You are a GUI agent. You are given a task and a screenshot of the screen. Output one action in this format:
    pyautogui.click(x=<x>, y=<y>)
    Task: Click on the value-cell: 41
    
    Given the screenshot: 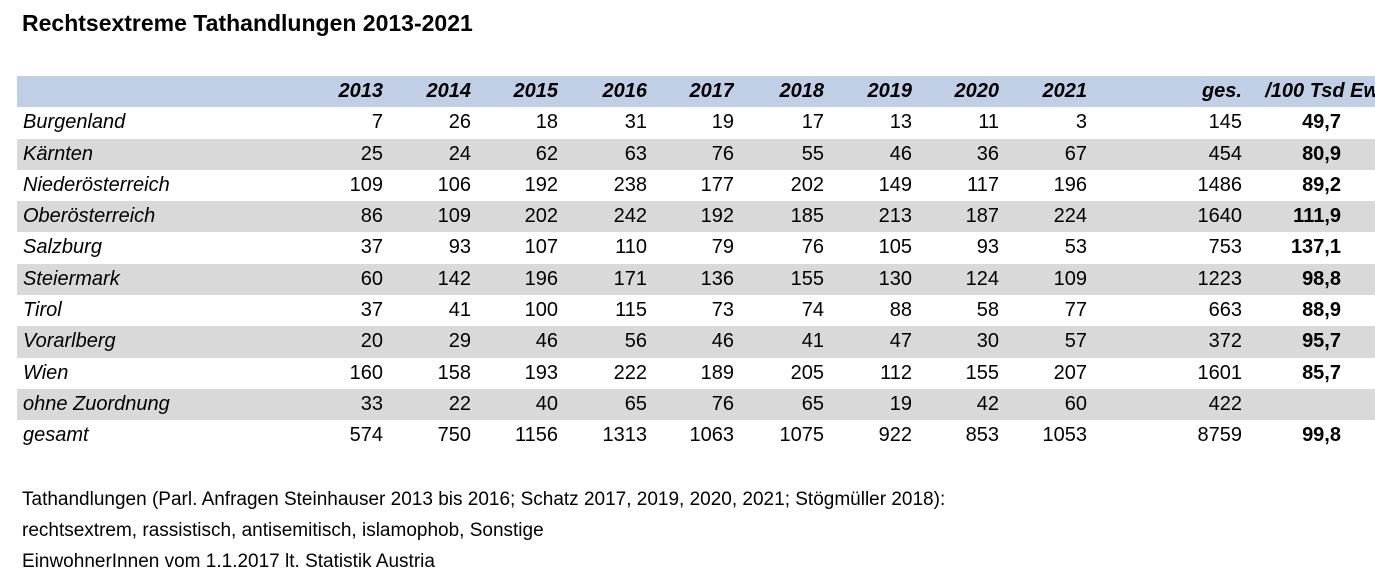 What is the action you would take?
    pyautogui.click(x=459, y=310)
    